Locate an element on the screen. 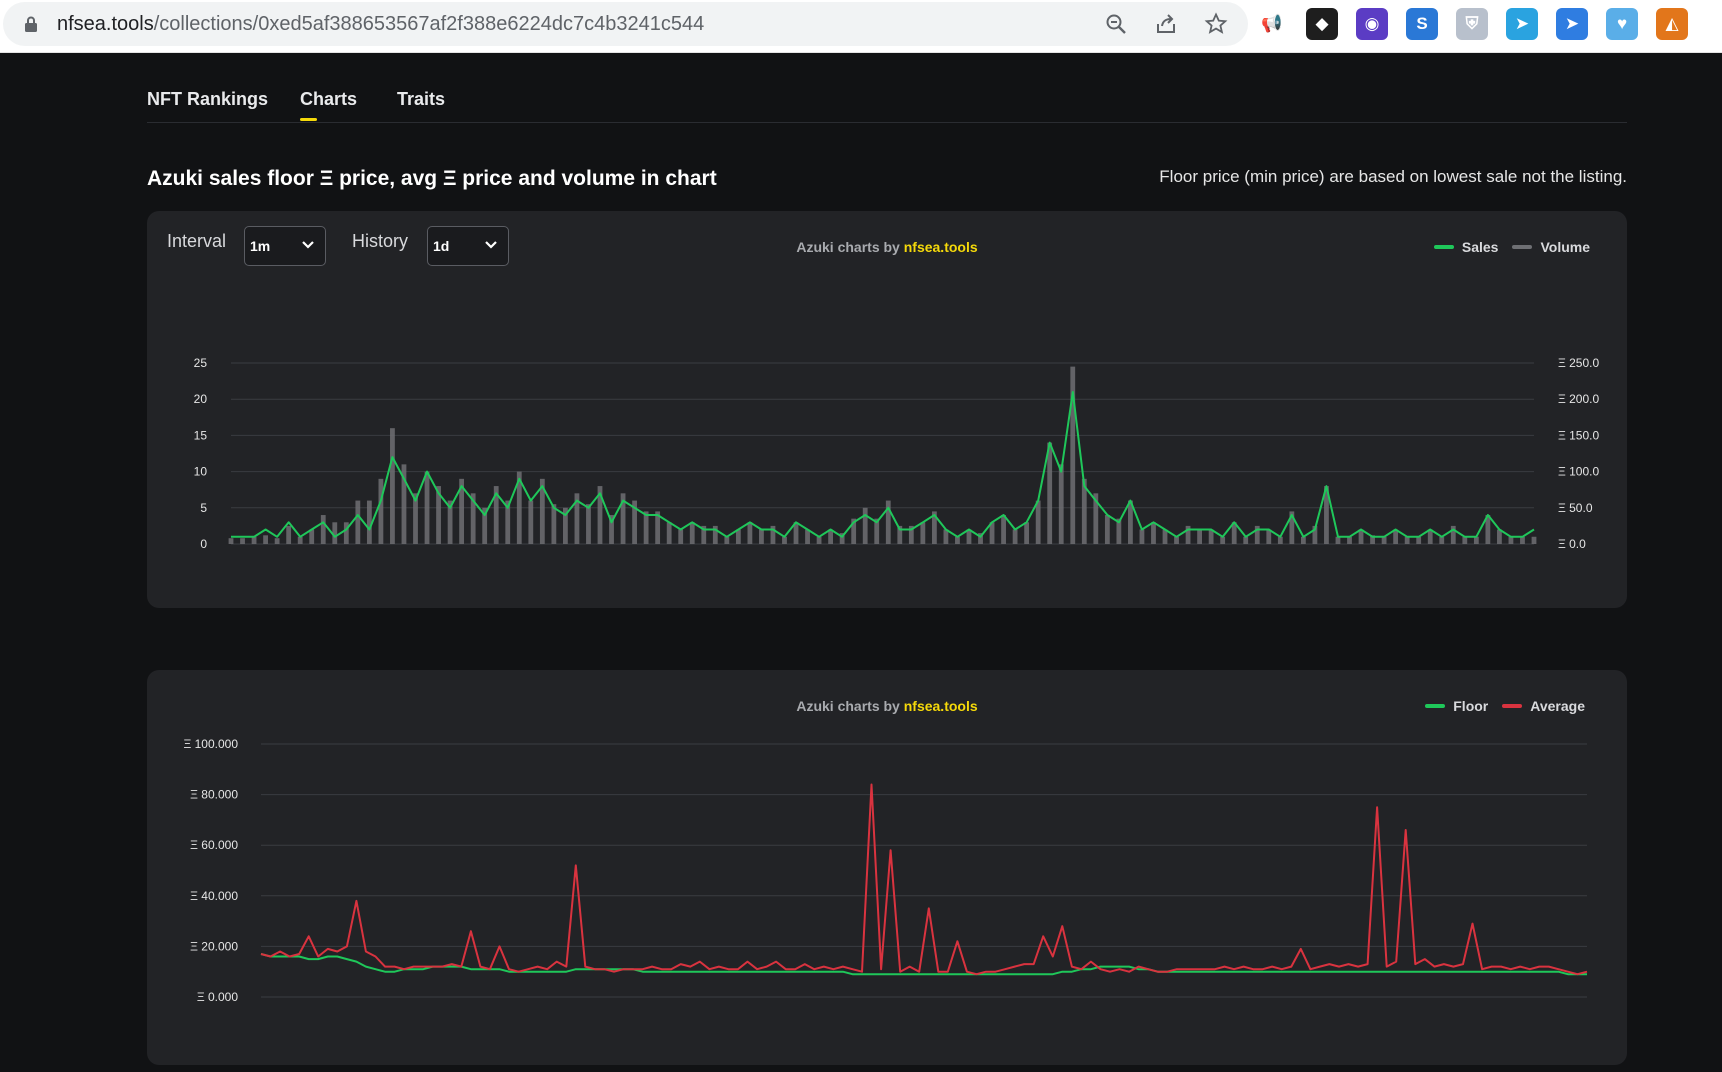 This screenshot has width=1722, height=1072. history-select: 1d is located at coordinates (468, 246).